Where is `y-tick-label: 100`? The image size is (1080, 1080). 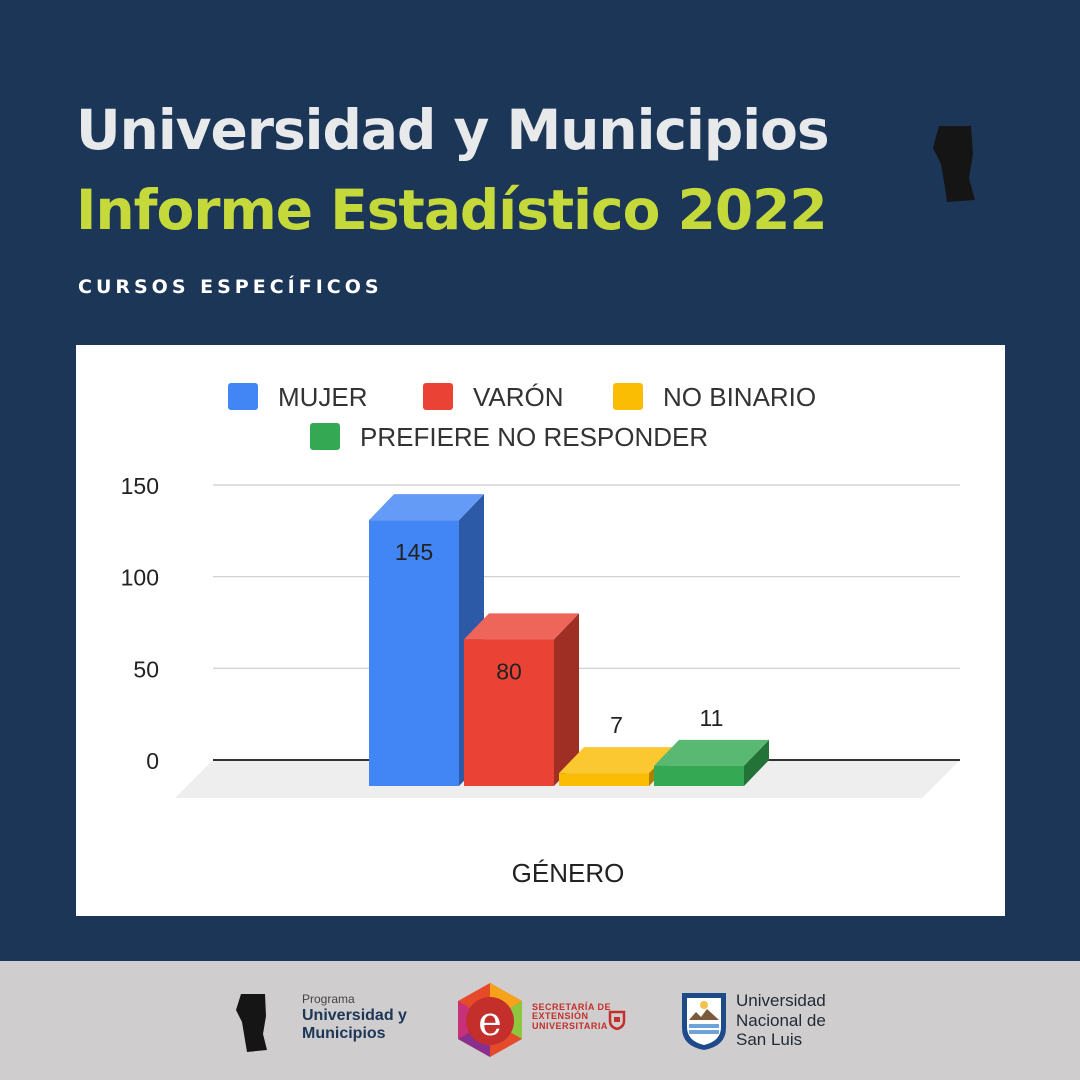
y-tick-label: 100 is located at coordinates (140, 578).